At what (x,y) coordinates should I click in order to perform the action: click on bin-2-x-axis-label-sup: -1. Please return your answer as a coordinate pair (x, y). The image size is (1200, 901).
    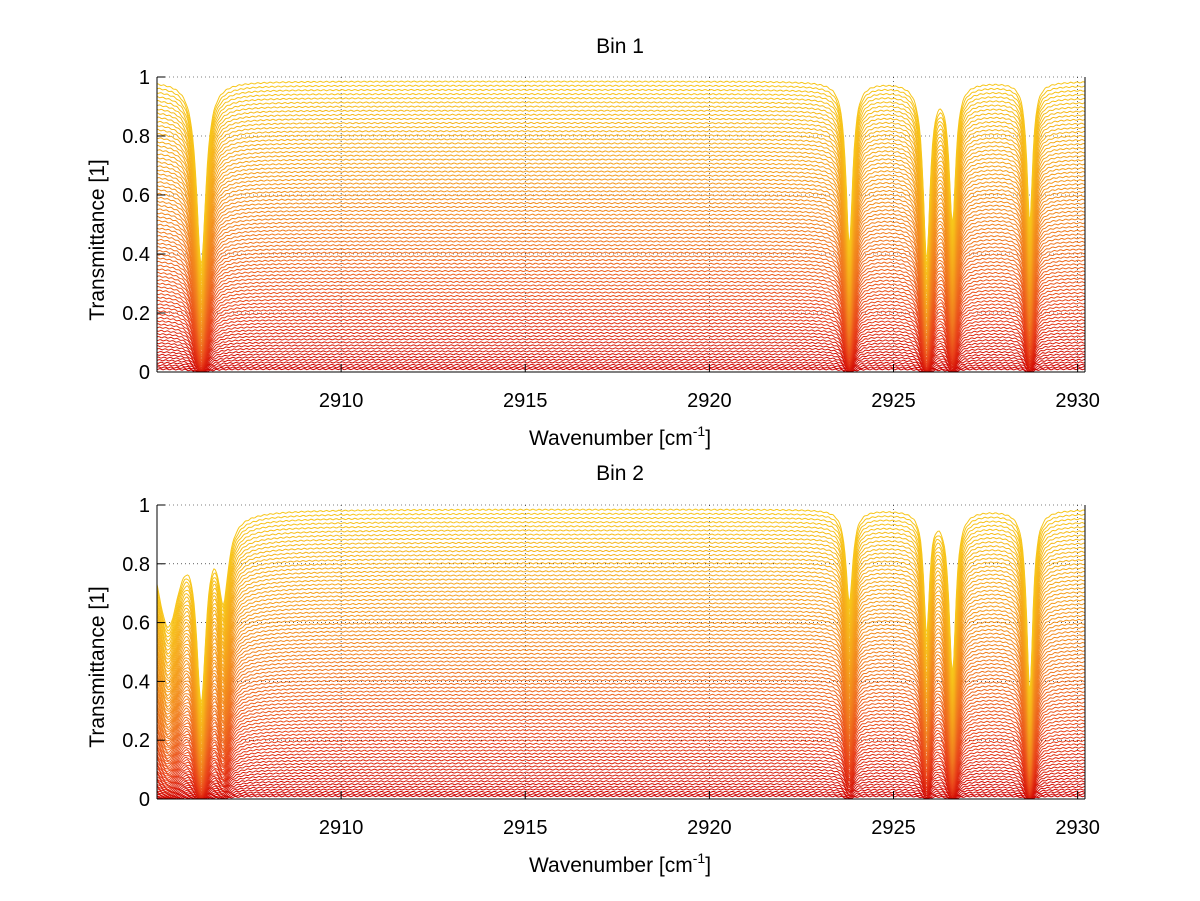
    Looking at the image, I should click on (699, 858).